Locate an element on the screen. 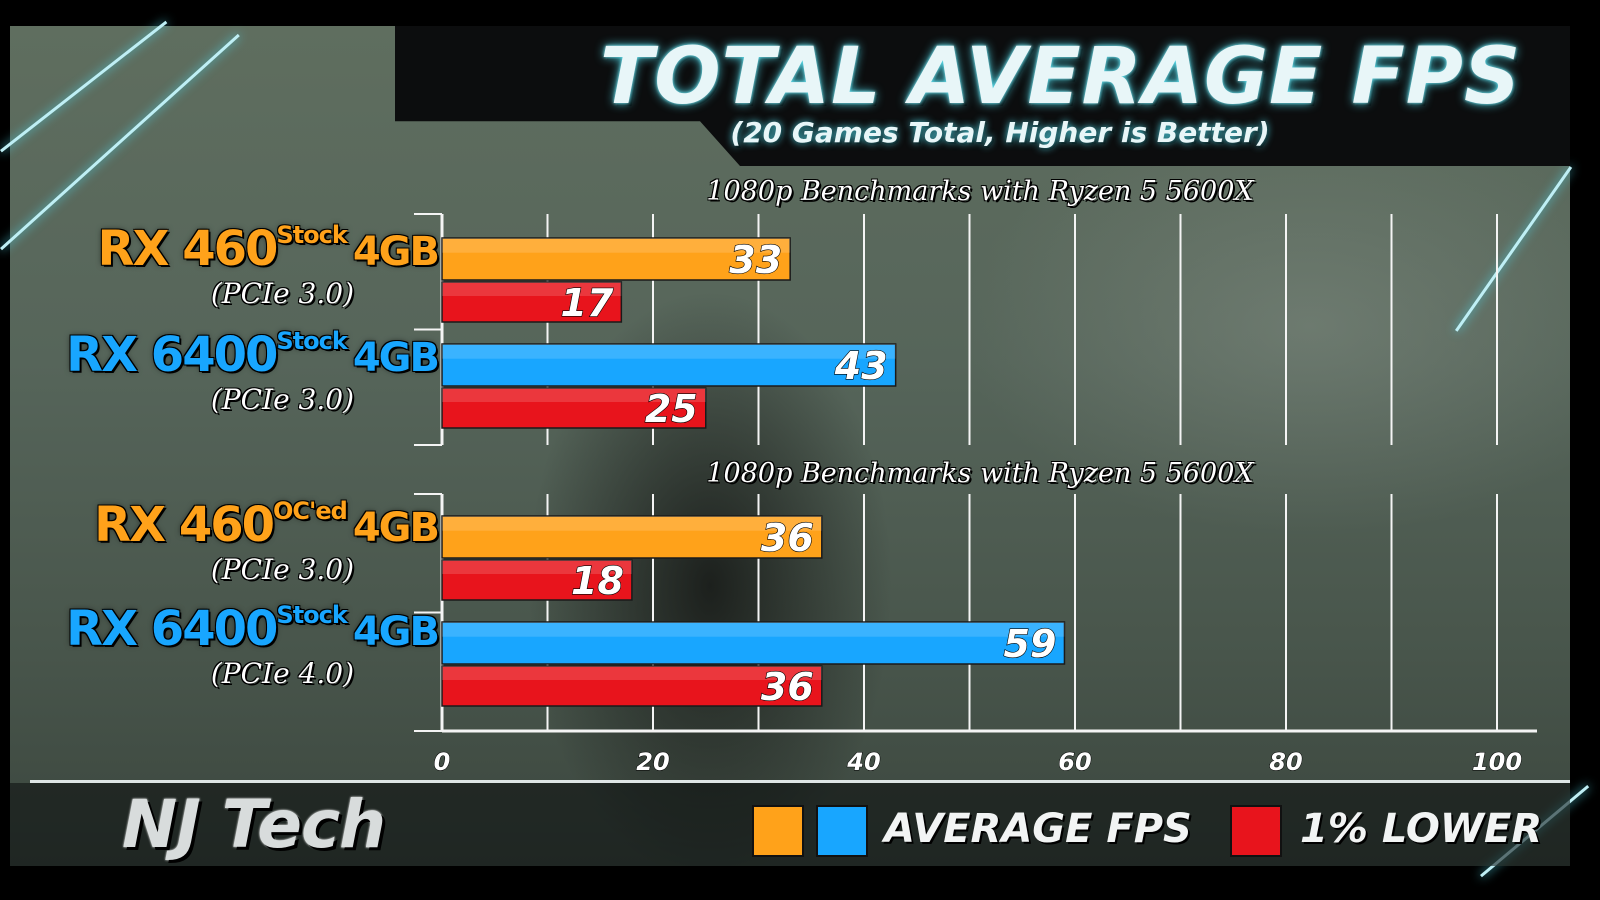  gpu-label: RX 460Stock 4GB (PCIe 3.0) is located at coordinates (268, 266).